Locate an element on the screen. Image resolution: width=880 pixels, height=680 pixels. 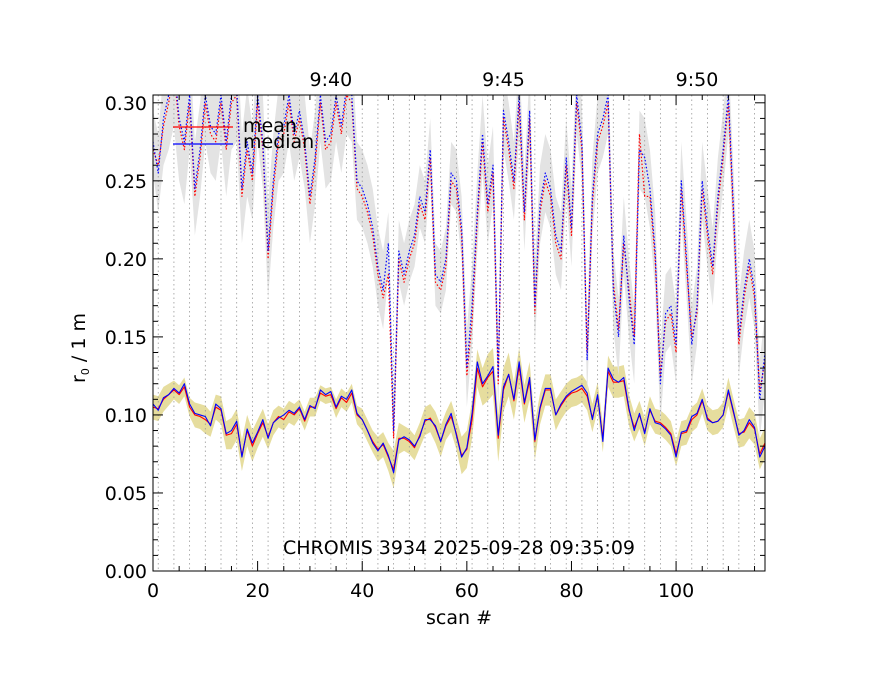
y-tick-label: 0.25 is located at coordinates (126, 182).